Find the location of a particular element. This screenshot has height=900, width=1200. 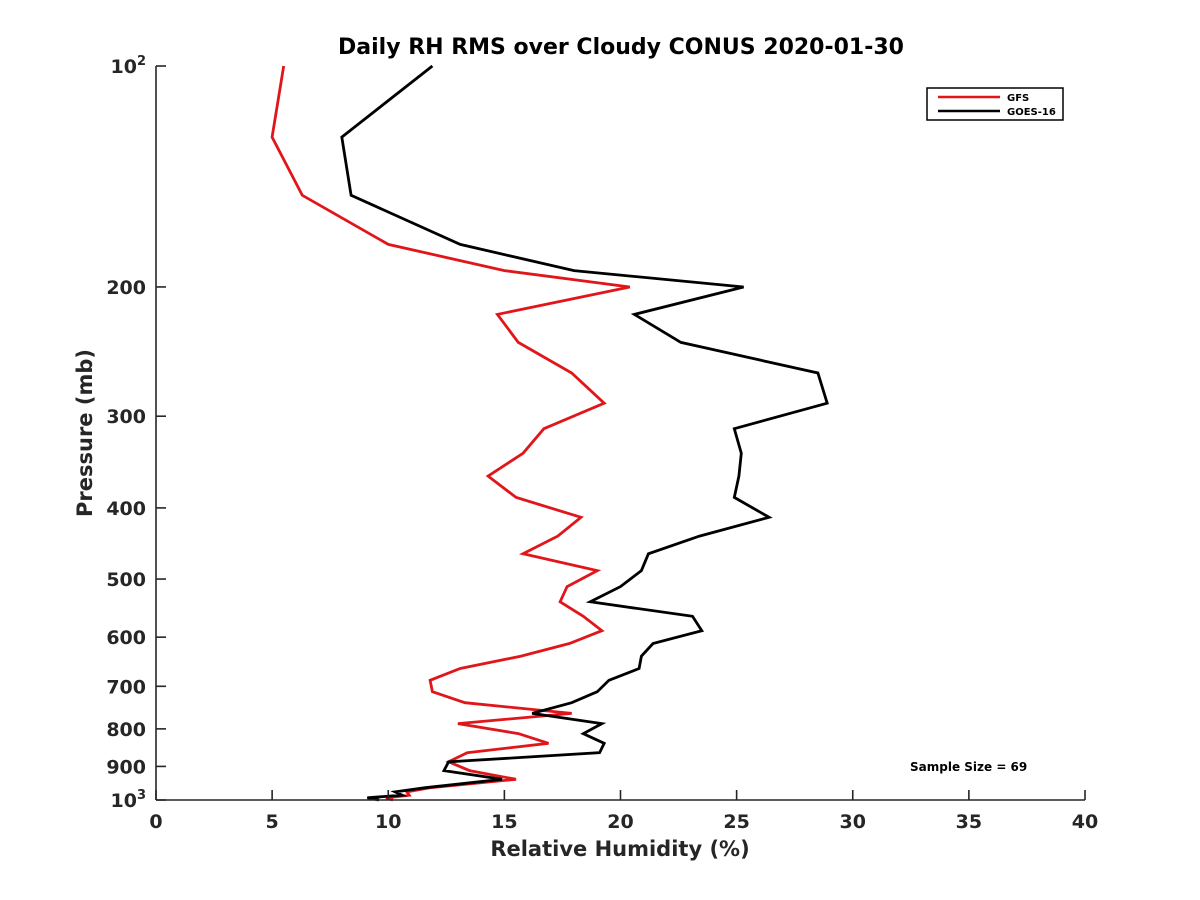

y-tick-label: 600 is located at coordinates (126, 638).